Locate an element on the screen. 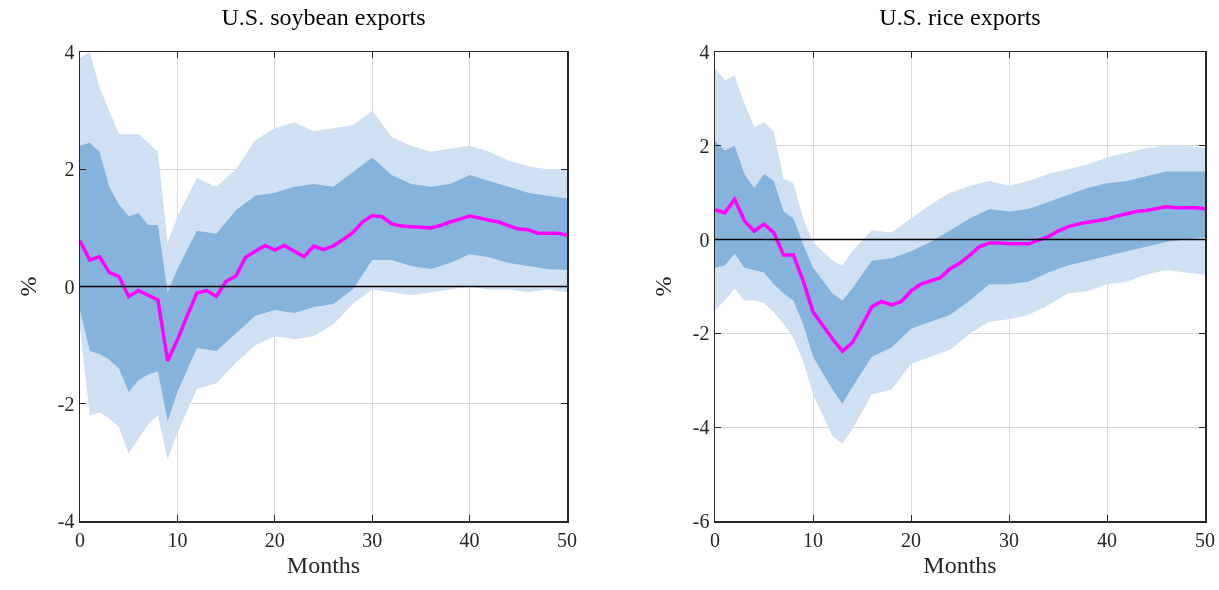 The width and height of the screenshot is (1219, 590). y-tick-label: -6 is located at coordinates (701, 521).